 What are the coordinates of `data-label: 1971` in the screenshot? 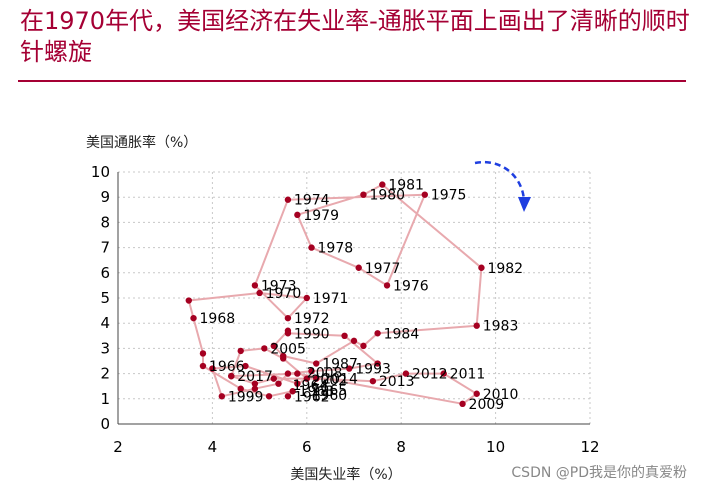 It's located at (331, 299).